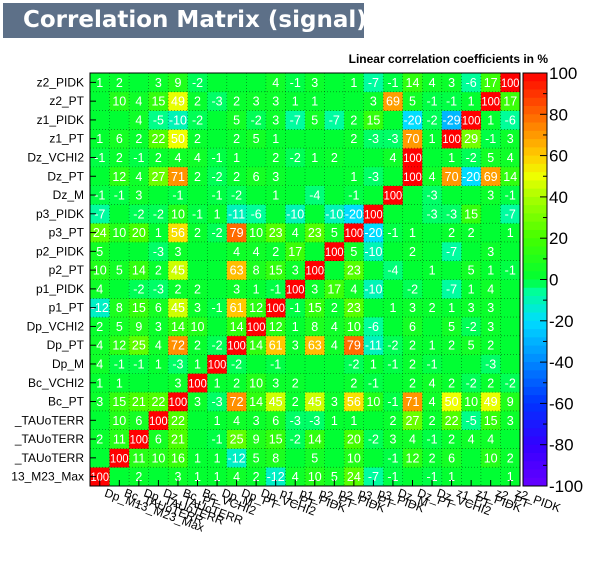 The height and width of the screenshot is (572, 596). I want to click on cell-value-label: 45, so click(276, 402).